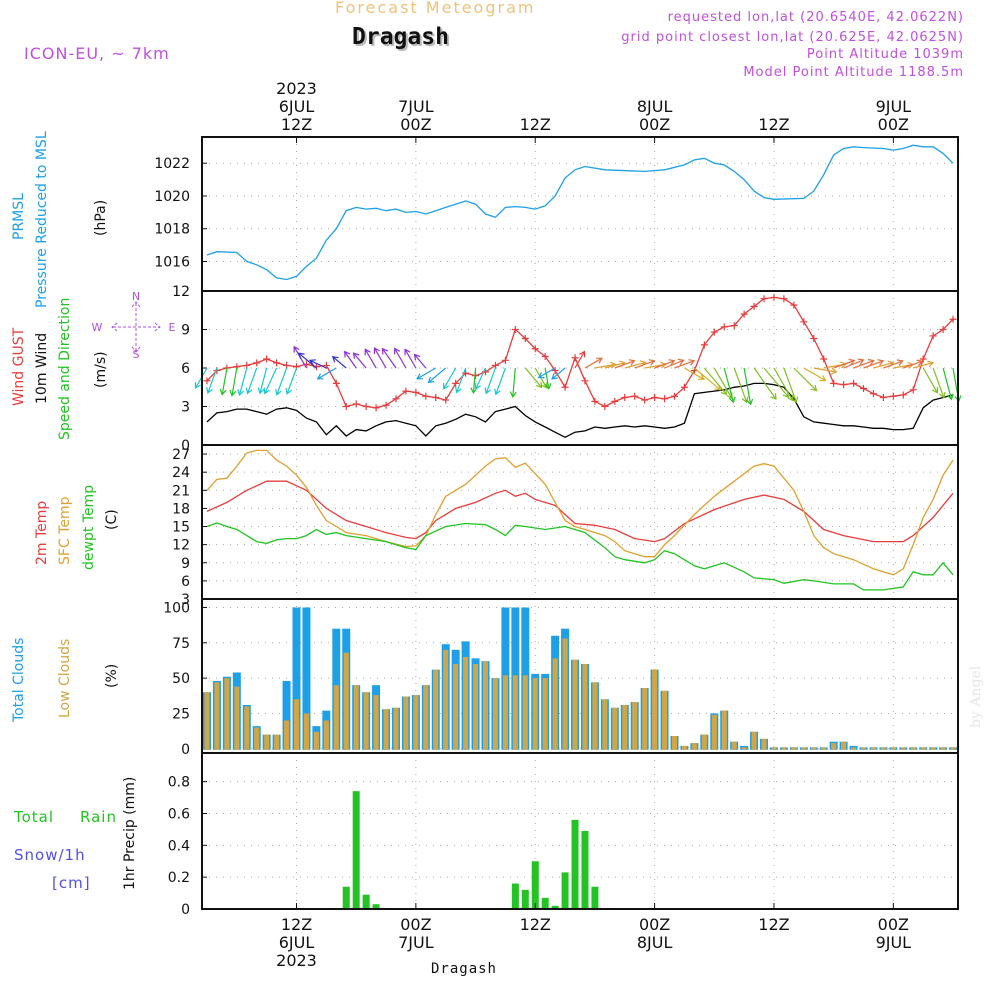  I want to click on point-altitude: Point Altitude 1039m, so click(885, 54).